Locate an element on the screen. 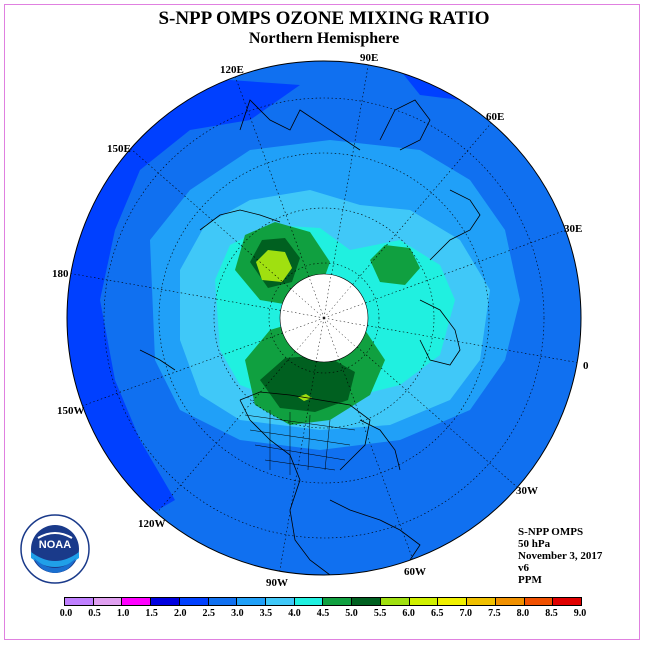  chart-subtitle: Northern Hemisphere is located at coordinates (324, 38).